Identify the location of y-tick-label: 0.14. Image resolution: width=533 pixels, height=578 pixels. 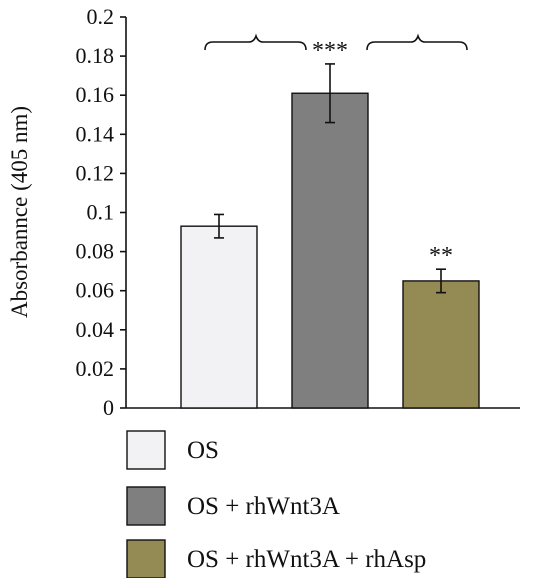
(95, 133).